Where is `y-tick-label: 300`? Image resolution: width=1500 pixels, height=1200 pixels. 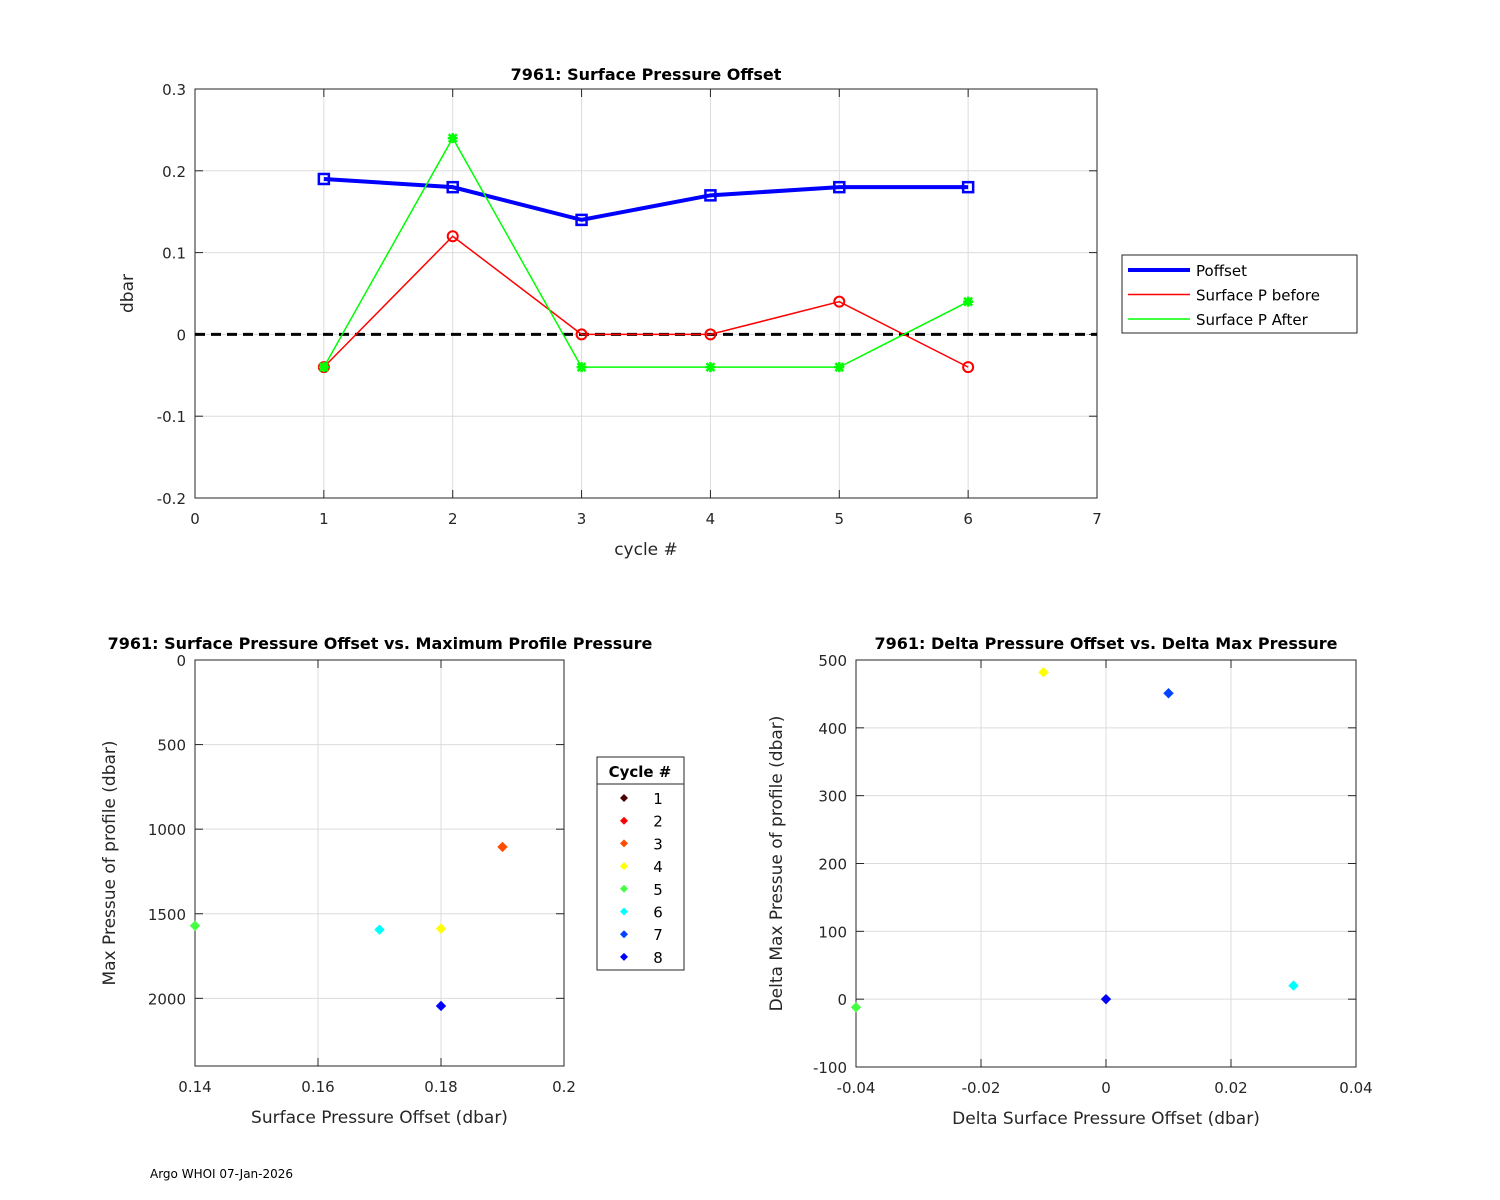
y-tick-label: 300 is located at coordinates (832, 797).